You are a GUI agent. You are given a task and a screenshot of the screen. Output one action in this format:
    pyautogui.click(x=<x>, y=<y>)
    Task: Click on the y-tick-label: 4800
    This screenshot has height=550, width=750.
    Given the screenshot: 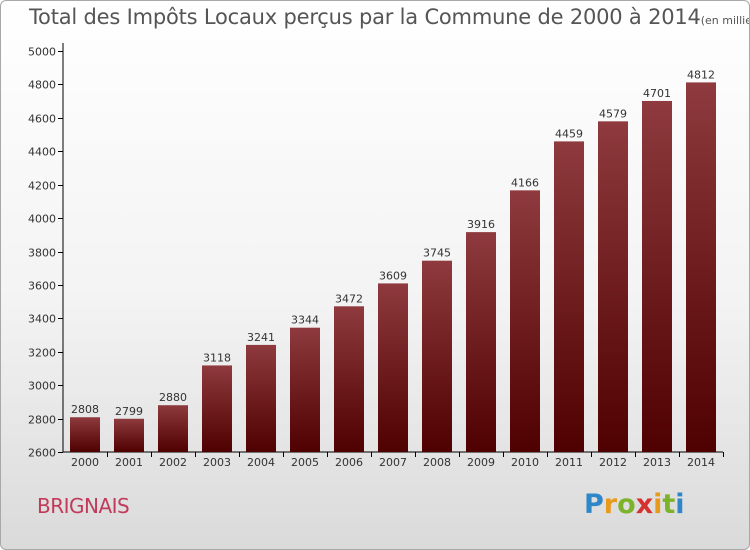 What is the action you would take?
    pyautogui.click(x=42, y=85)
    